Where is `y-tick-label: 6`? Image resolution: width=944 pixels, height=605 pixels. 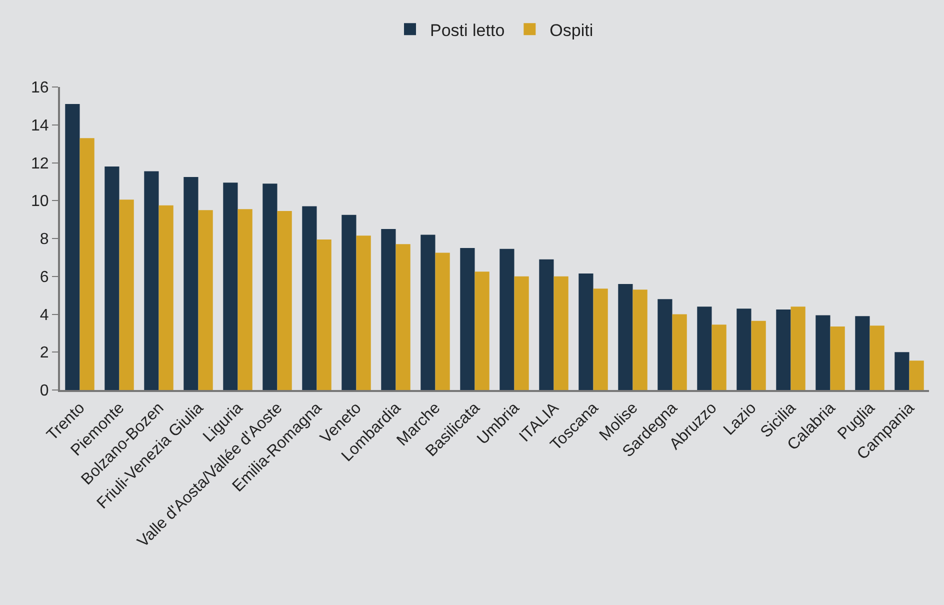
y-tick-label: 6 is located at coordinates (44, 277).